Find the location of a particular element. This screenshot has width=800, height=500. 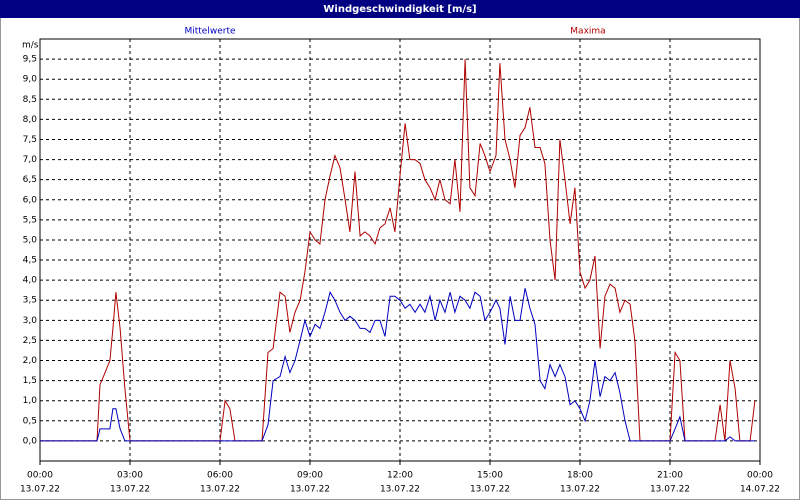

y-tick-label: 3,5 is located at coordinates (30, 301).